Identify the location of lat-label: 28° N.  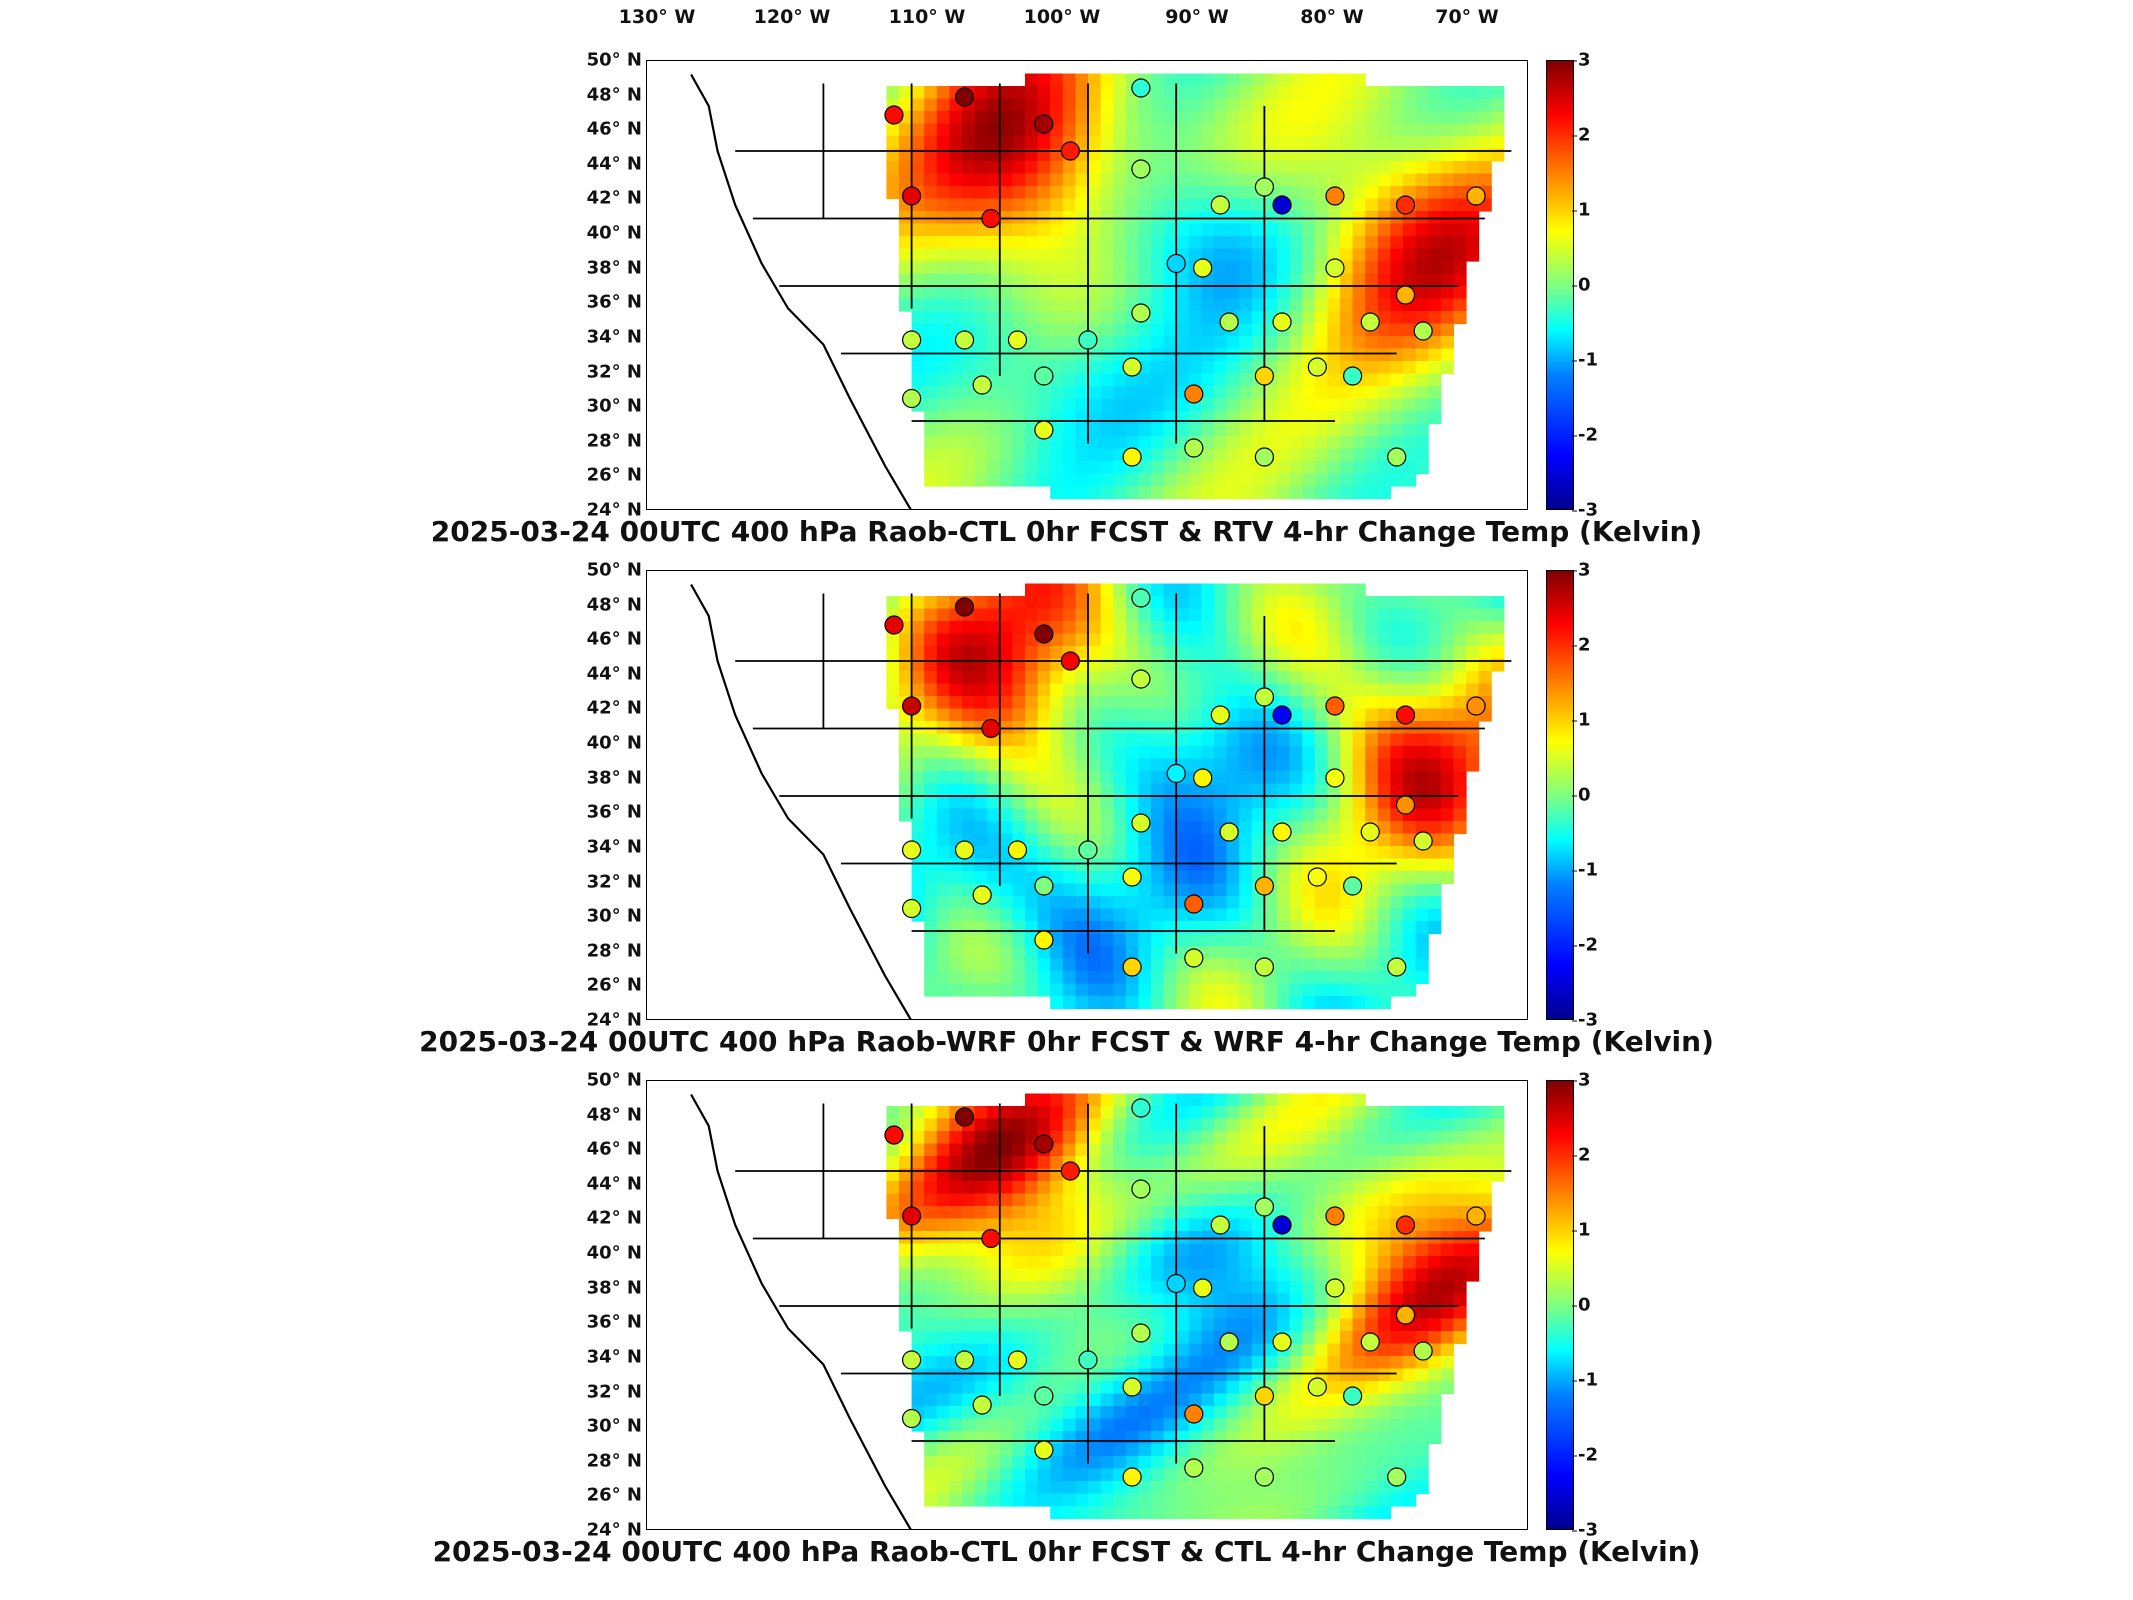
(614, 441).